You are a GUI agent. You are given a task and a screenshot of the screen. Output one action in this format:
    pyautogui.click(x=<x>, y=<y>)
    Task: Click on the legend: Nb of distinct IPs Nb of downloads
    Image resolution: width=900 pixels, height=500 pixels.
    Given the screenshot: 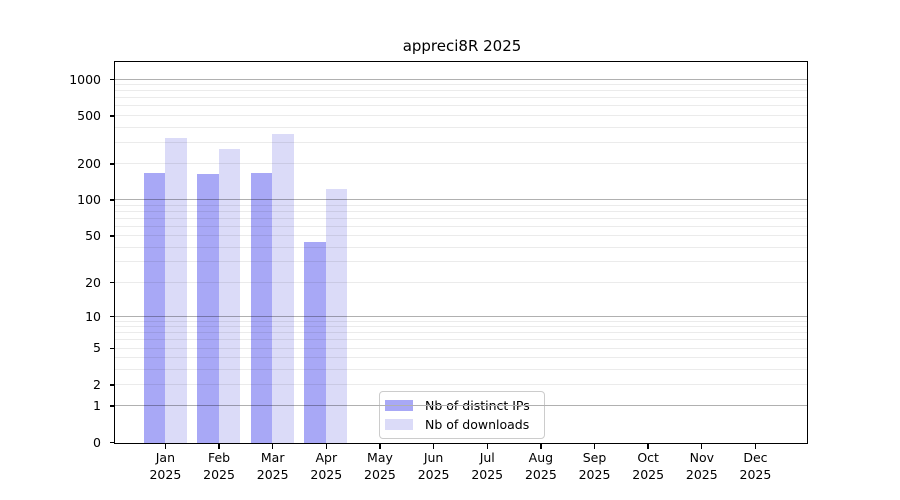 What is the action you would take?
    pyautogui.click(x=462, y=415)
    